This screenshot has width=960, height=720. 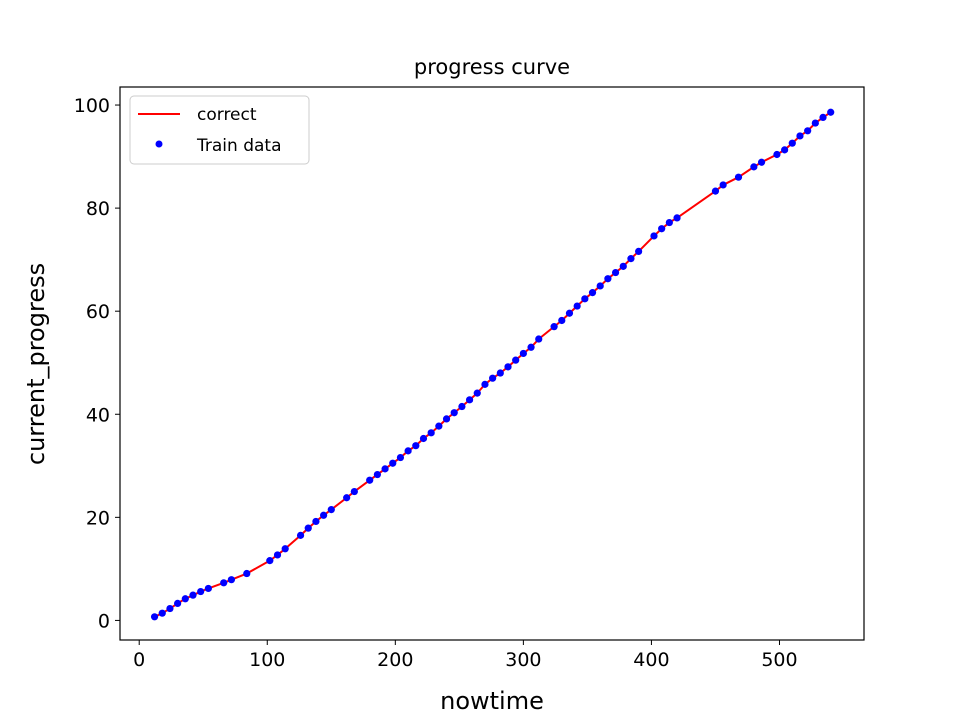 What do you see at coordinates (492, 701) in the screenshot?
I see `x-axis-title: nowtime` at bounding box center [492, 701].